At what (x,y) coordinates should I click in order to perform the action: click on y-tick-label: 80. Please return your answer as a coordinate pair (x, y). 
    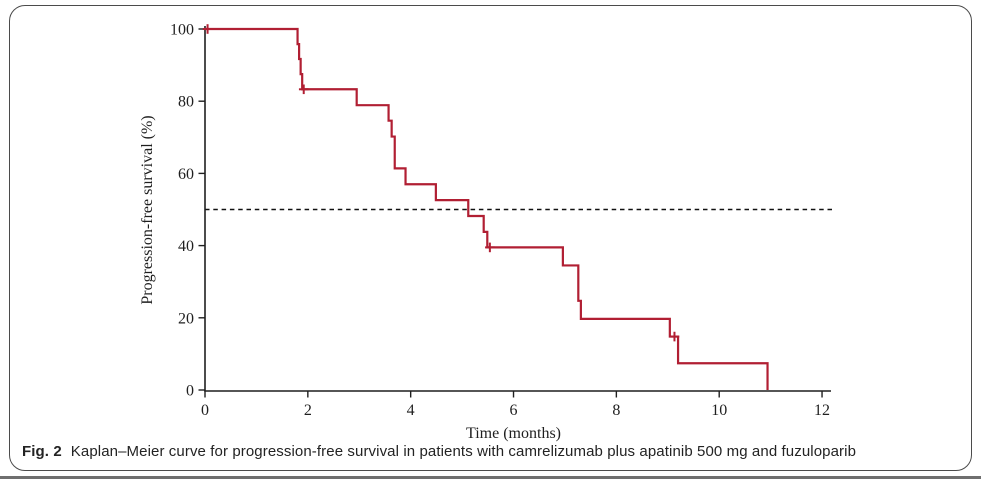
    Looking at the image, I should click on (186, 102).